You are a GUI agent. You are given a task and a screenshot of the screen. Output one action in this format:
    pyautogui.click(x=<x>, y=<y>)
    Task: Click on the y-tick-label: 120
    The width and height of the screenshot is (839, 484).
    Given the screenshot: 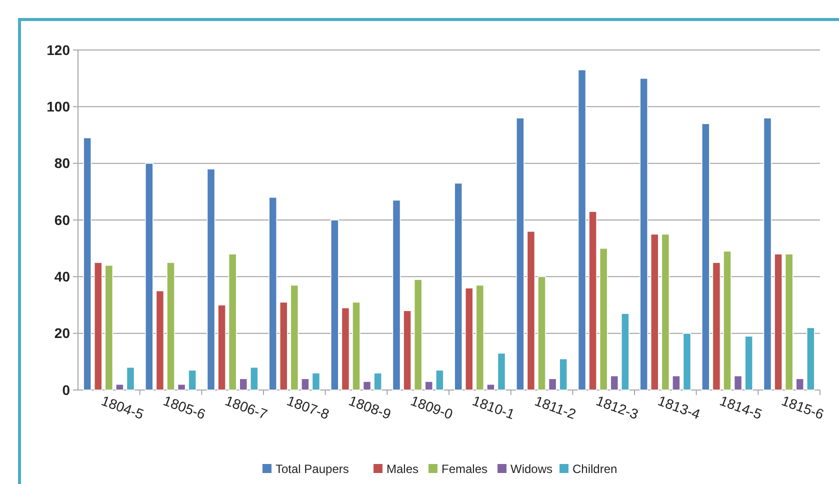 What is the action you would take?
    pyautogui.click(x=58, y=50)
    